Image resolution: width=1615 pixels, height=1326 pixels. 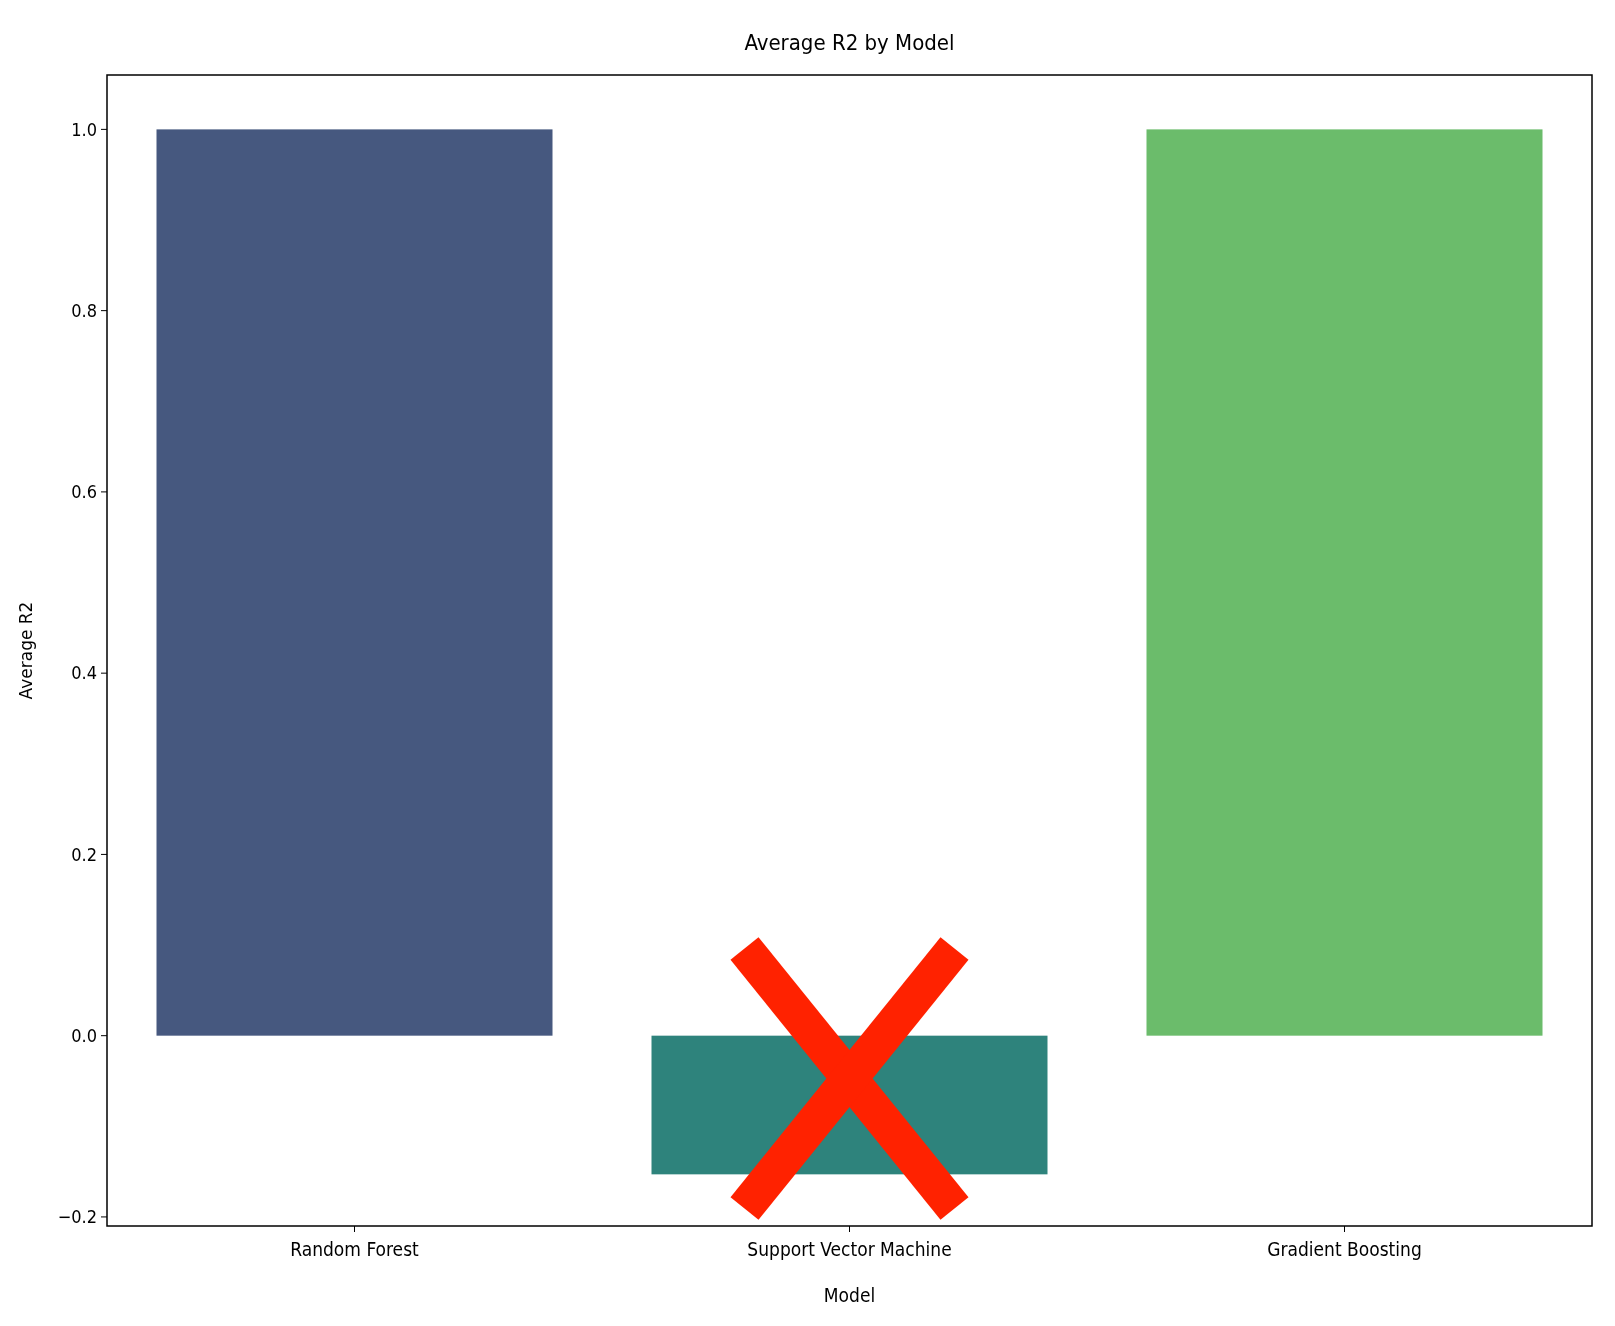 What do you see at coordinates (84, 1035) in the screenshot?
I see `y-tick-label: 0.0` at bounding box center [84, 1035].